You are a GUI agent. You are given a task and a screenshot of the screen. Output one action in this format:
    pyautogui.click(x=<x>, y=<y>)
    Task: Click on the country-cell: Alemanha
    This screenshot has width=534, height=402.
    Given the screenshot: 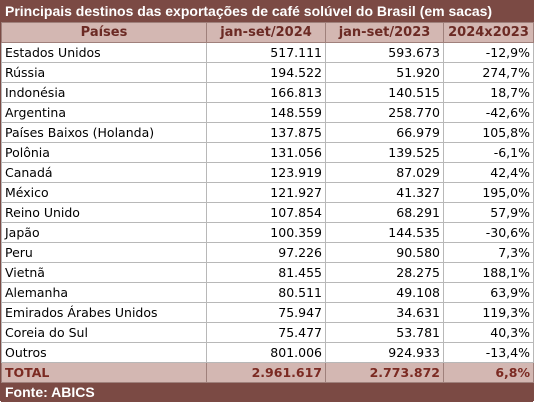 What is the action you would take?
    pyautogui.click(x=104, y=292)
    